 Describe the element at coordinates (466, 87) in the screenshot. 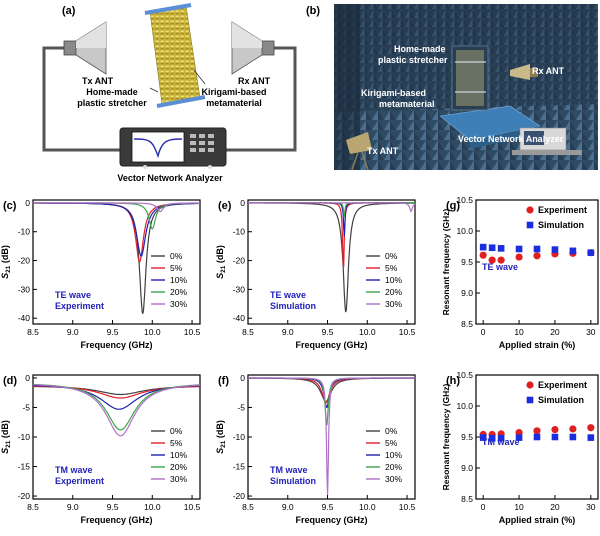

I see `anechoic-chamber-photo` at that location.